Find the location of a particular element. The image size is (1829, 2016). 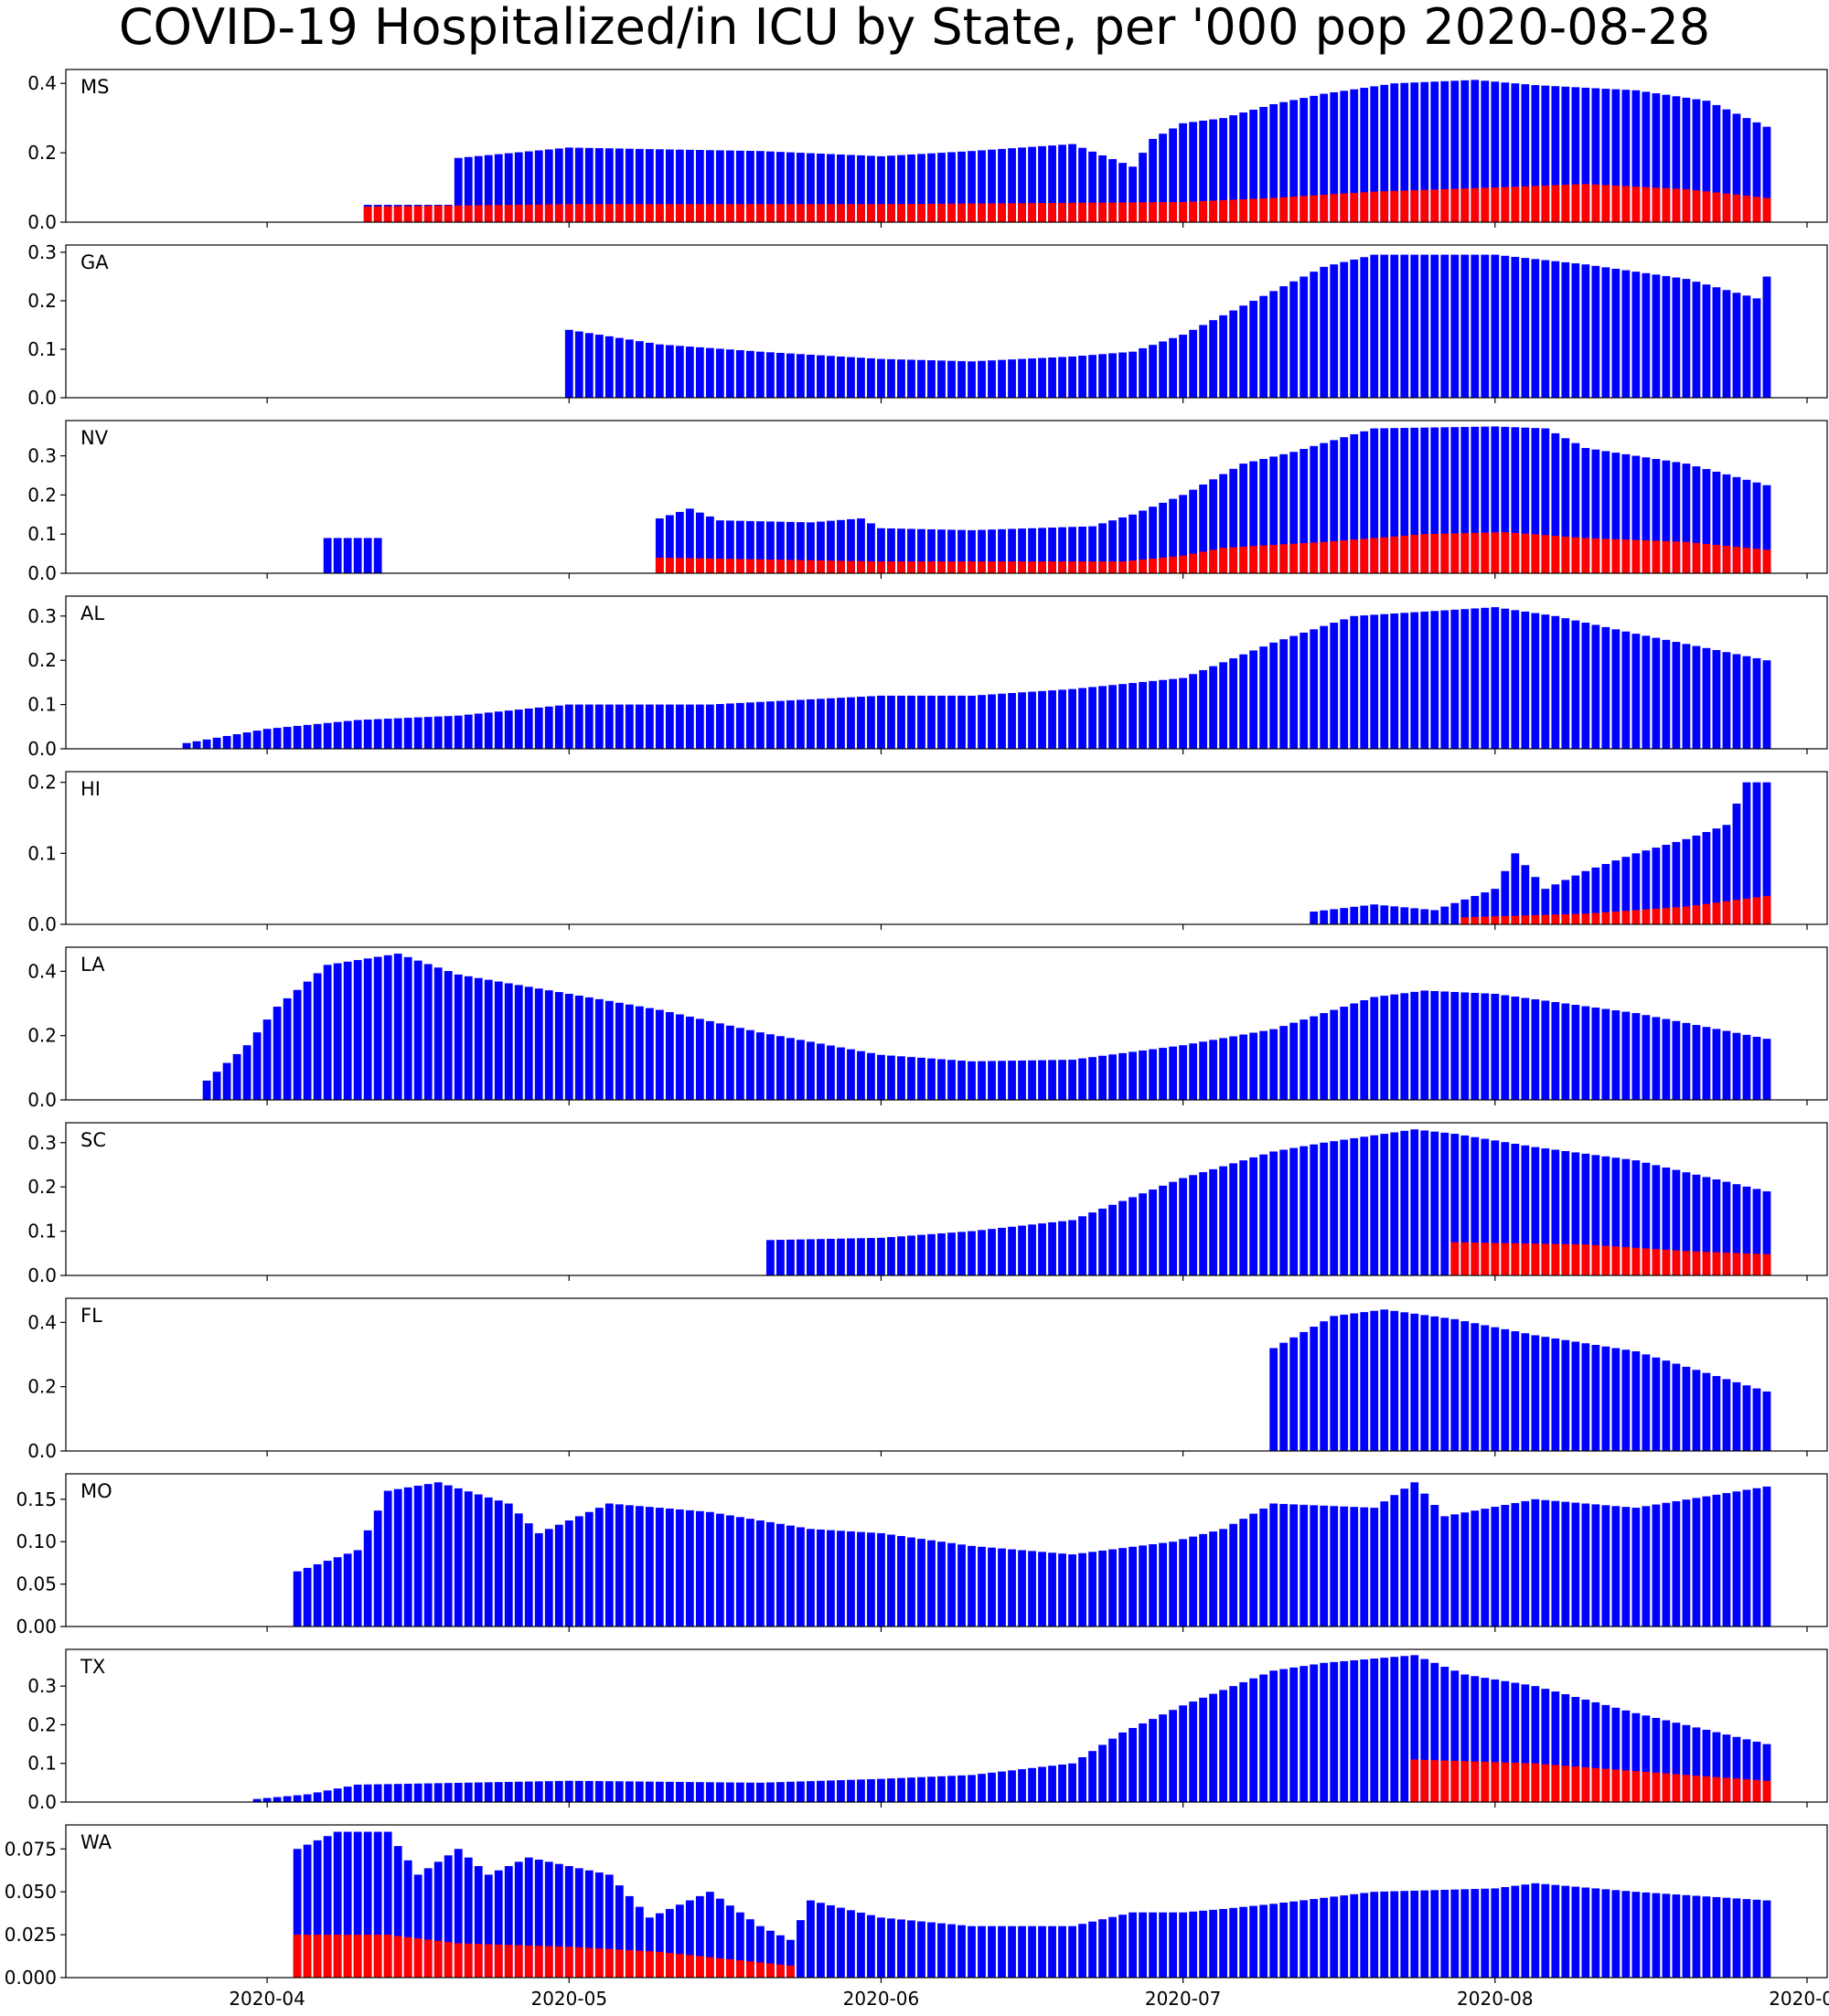

y-tick-label: 0.0 is located at coordinates (42, 222).